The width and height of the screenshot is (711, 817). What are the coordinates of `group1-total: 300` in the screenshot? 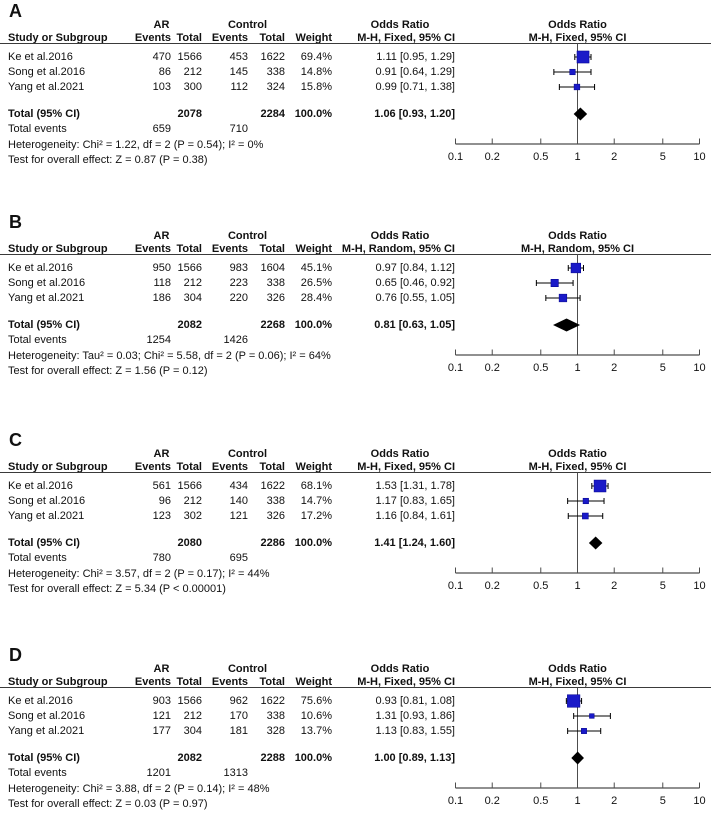 It's located at (192, 87).